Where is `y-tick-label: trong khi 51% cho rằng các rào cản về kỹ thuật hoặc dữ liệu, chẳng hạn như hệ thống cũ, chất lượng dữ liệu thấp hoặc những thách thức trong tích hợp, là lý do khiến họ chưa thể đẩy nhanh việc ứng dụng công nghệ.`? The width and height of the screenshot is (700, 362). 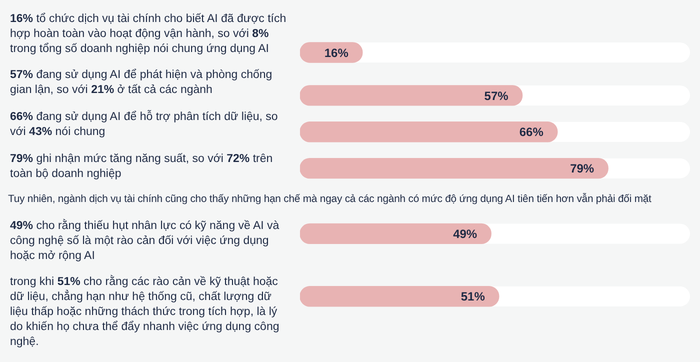
y-tick-label: trong khi 51% cho rằng các rào cản về kỹ thuật hoặc dữ liệu, chẳng hạn như hệ thống cũ, chất lượng dữ liệu thấp hoặc những thách thức trong tích hợp, là lý do khiến họ chưa thể đẩy nhanh việc ứng dụng công nghệ. is located at coordinates (145, 312).